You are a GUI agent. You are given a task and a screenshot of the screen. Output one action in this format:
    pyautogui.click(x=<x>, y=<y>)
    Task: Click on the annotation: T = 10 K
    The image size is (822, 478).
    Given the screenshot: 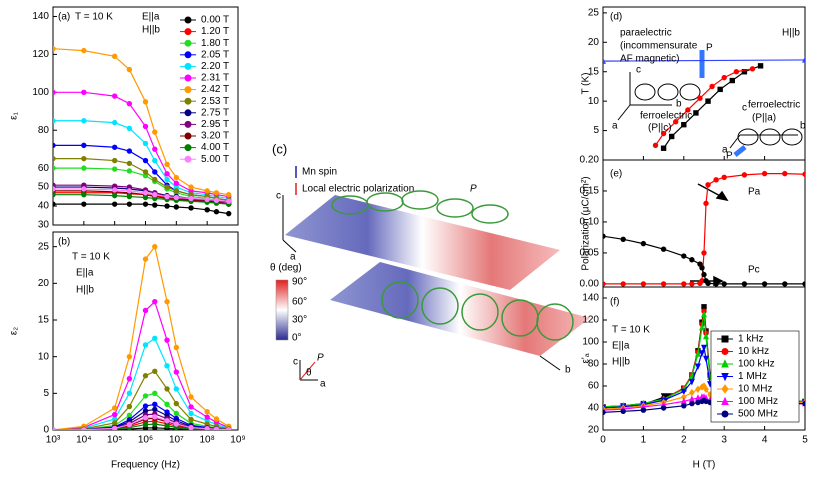 What is the action you would take?
    pyautogui.click(x=631, y=330)
    